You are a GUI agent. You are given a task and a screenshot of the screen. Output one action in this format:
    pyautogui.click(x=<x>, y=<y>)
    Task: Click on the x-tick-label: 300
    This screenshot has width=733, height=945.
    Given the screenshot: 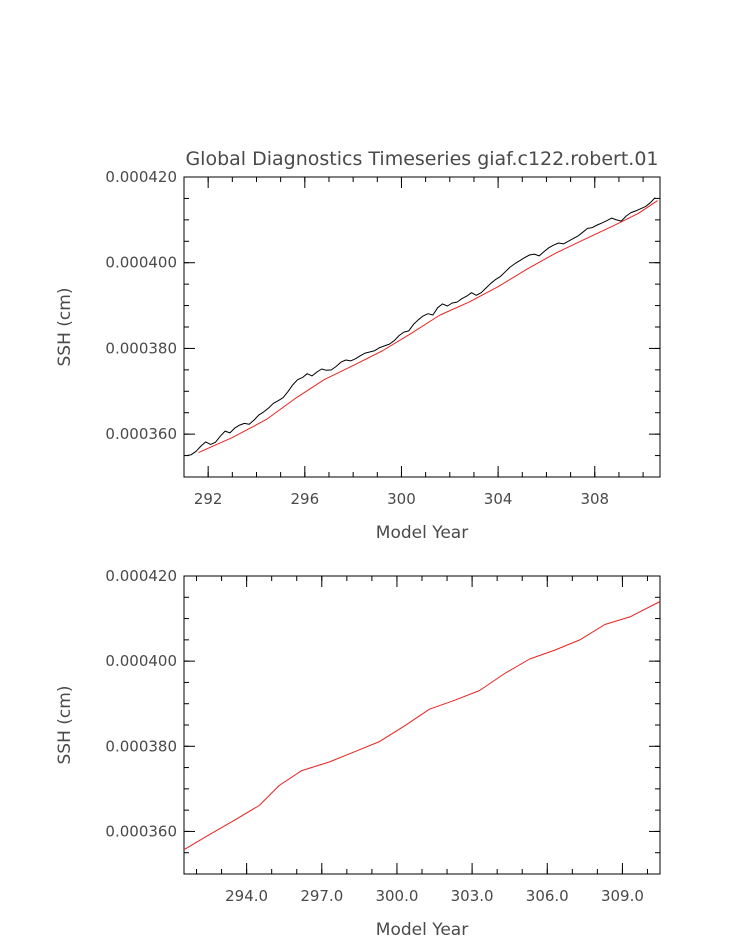 What is the action you would take?
    pyautogui.click(x=401, y=499)
    